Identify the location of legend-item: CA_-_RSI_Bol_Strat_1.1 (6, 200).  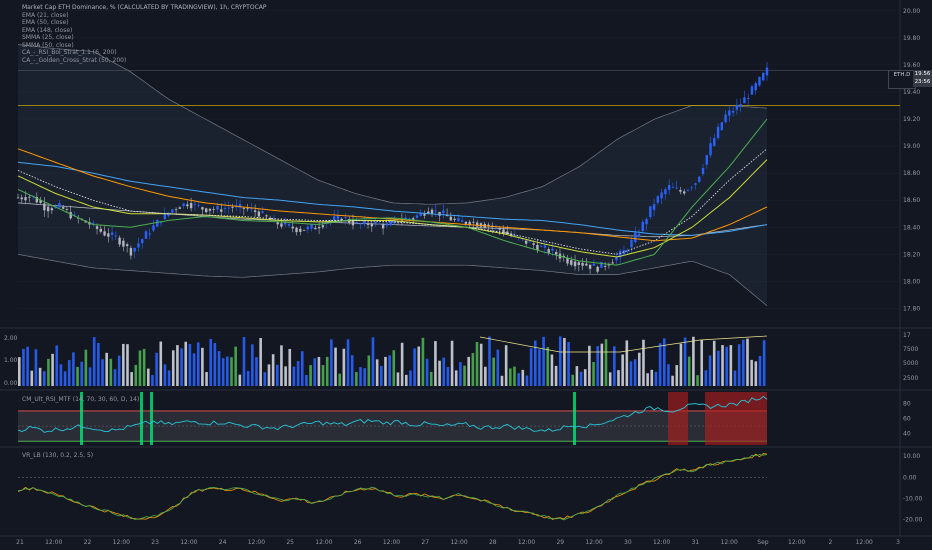
(69, 52).